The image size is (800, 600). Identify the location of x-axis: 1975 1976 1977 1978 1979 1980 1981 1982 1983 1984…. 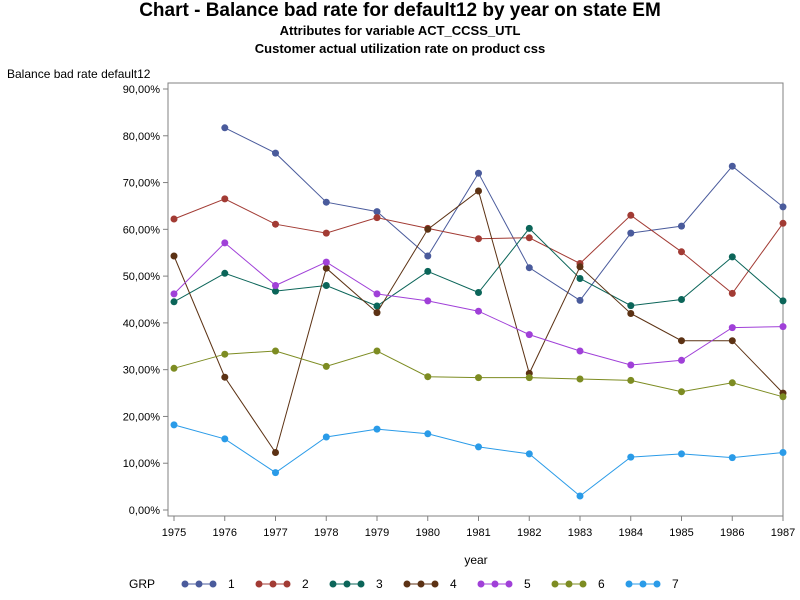
(478, 527).